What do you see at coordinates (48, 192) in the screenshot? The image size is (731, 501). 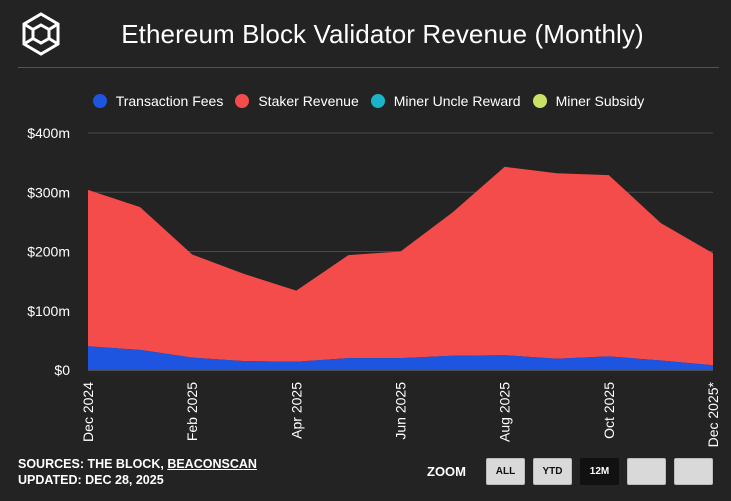 I see `y-tick-label: $300m` at bounding box center [48, 192].